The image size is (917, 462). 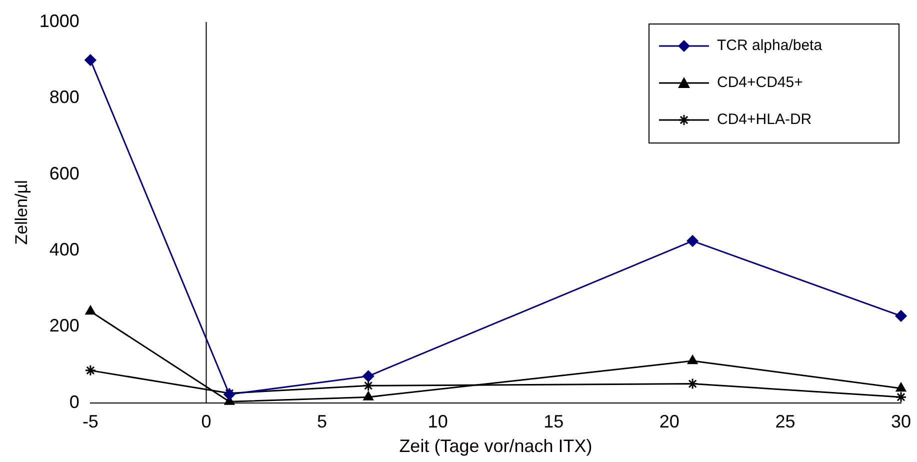 I want to click on y-tick-label: 400, so click(x=64, y=249).